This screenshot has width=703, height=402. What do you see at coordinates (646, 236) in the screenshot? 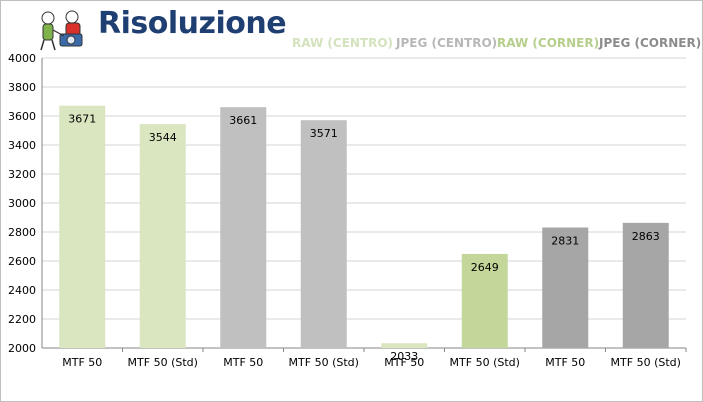
I see `data-label: 2863` at bounding box center [646, 236].